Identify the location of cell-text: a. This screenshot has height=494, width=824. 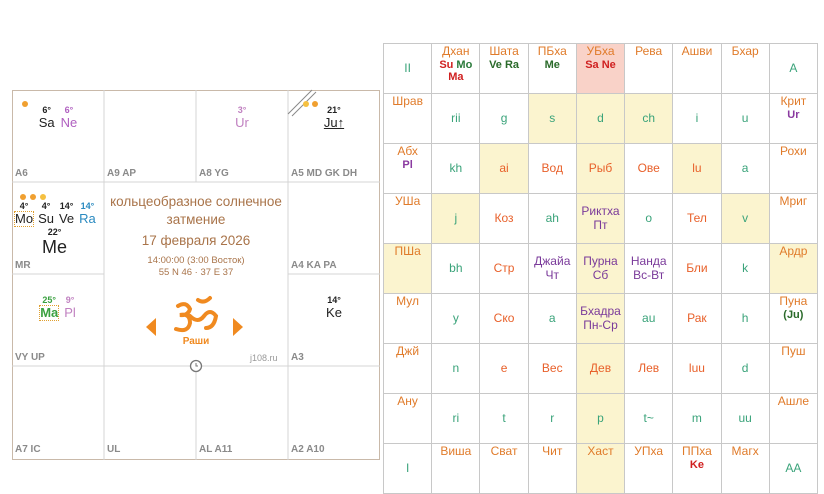
(552, 317).